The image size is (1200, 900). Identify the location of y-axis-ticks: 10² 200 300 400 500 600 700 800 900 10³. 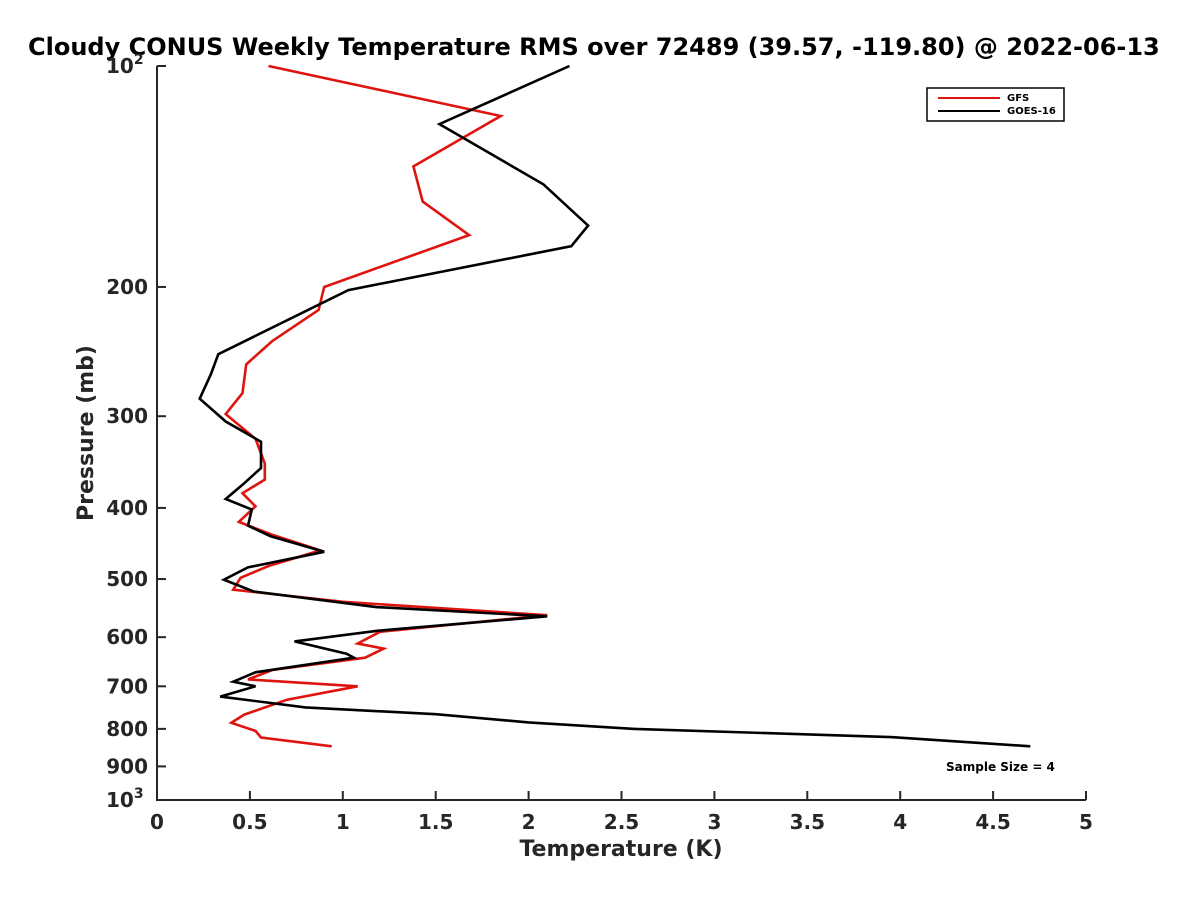
(136, 432).